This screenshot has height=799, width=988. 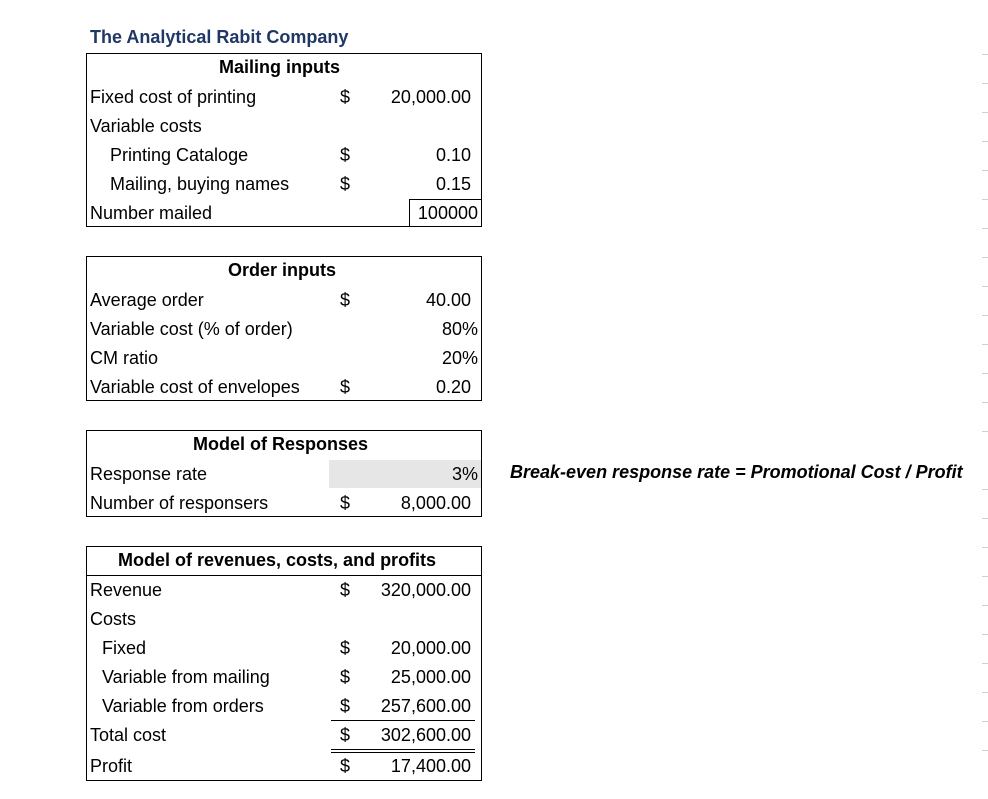 I want to click on profit-row: Profit $ 17,400.00, so click(x=284, y=766).